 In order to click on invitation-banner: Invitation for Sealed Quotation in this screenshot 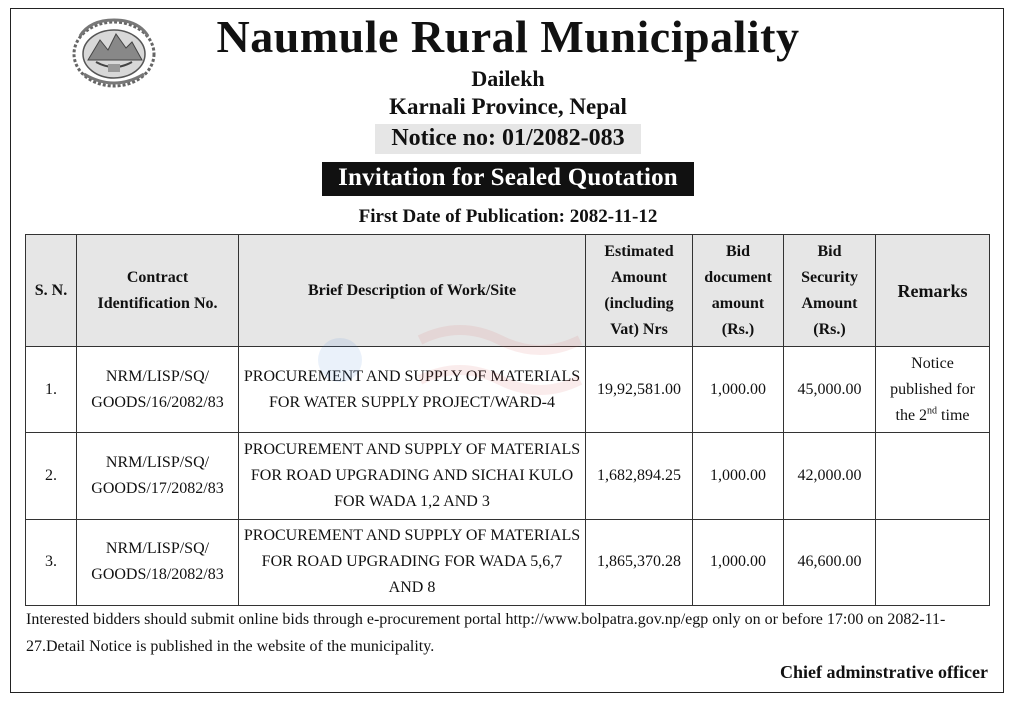, I will do `click(508, 179)`.